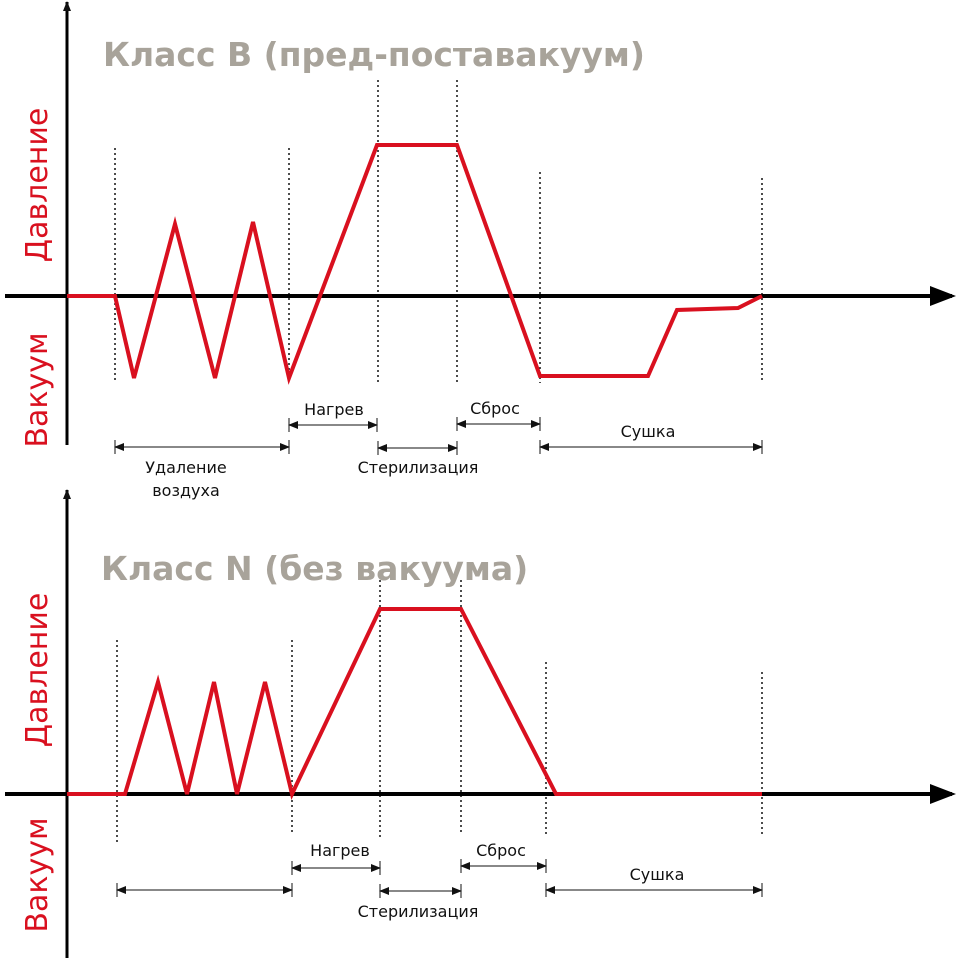 This screenshot has height=963, width=966. What do you see at coordinates (495, 408) in the screenshot?
I see `class-b-release-label: Сброс` at bounding box center [495, 408].